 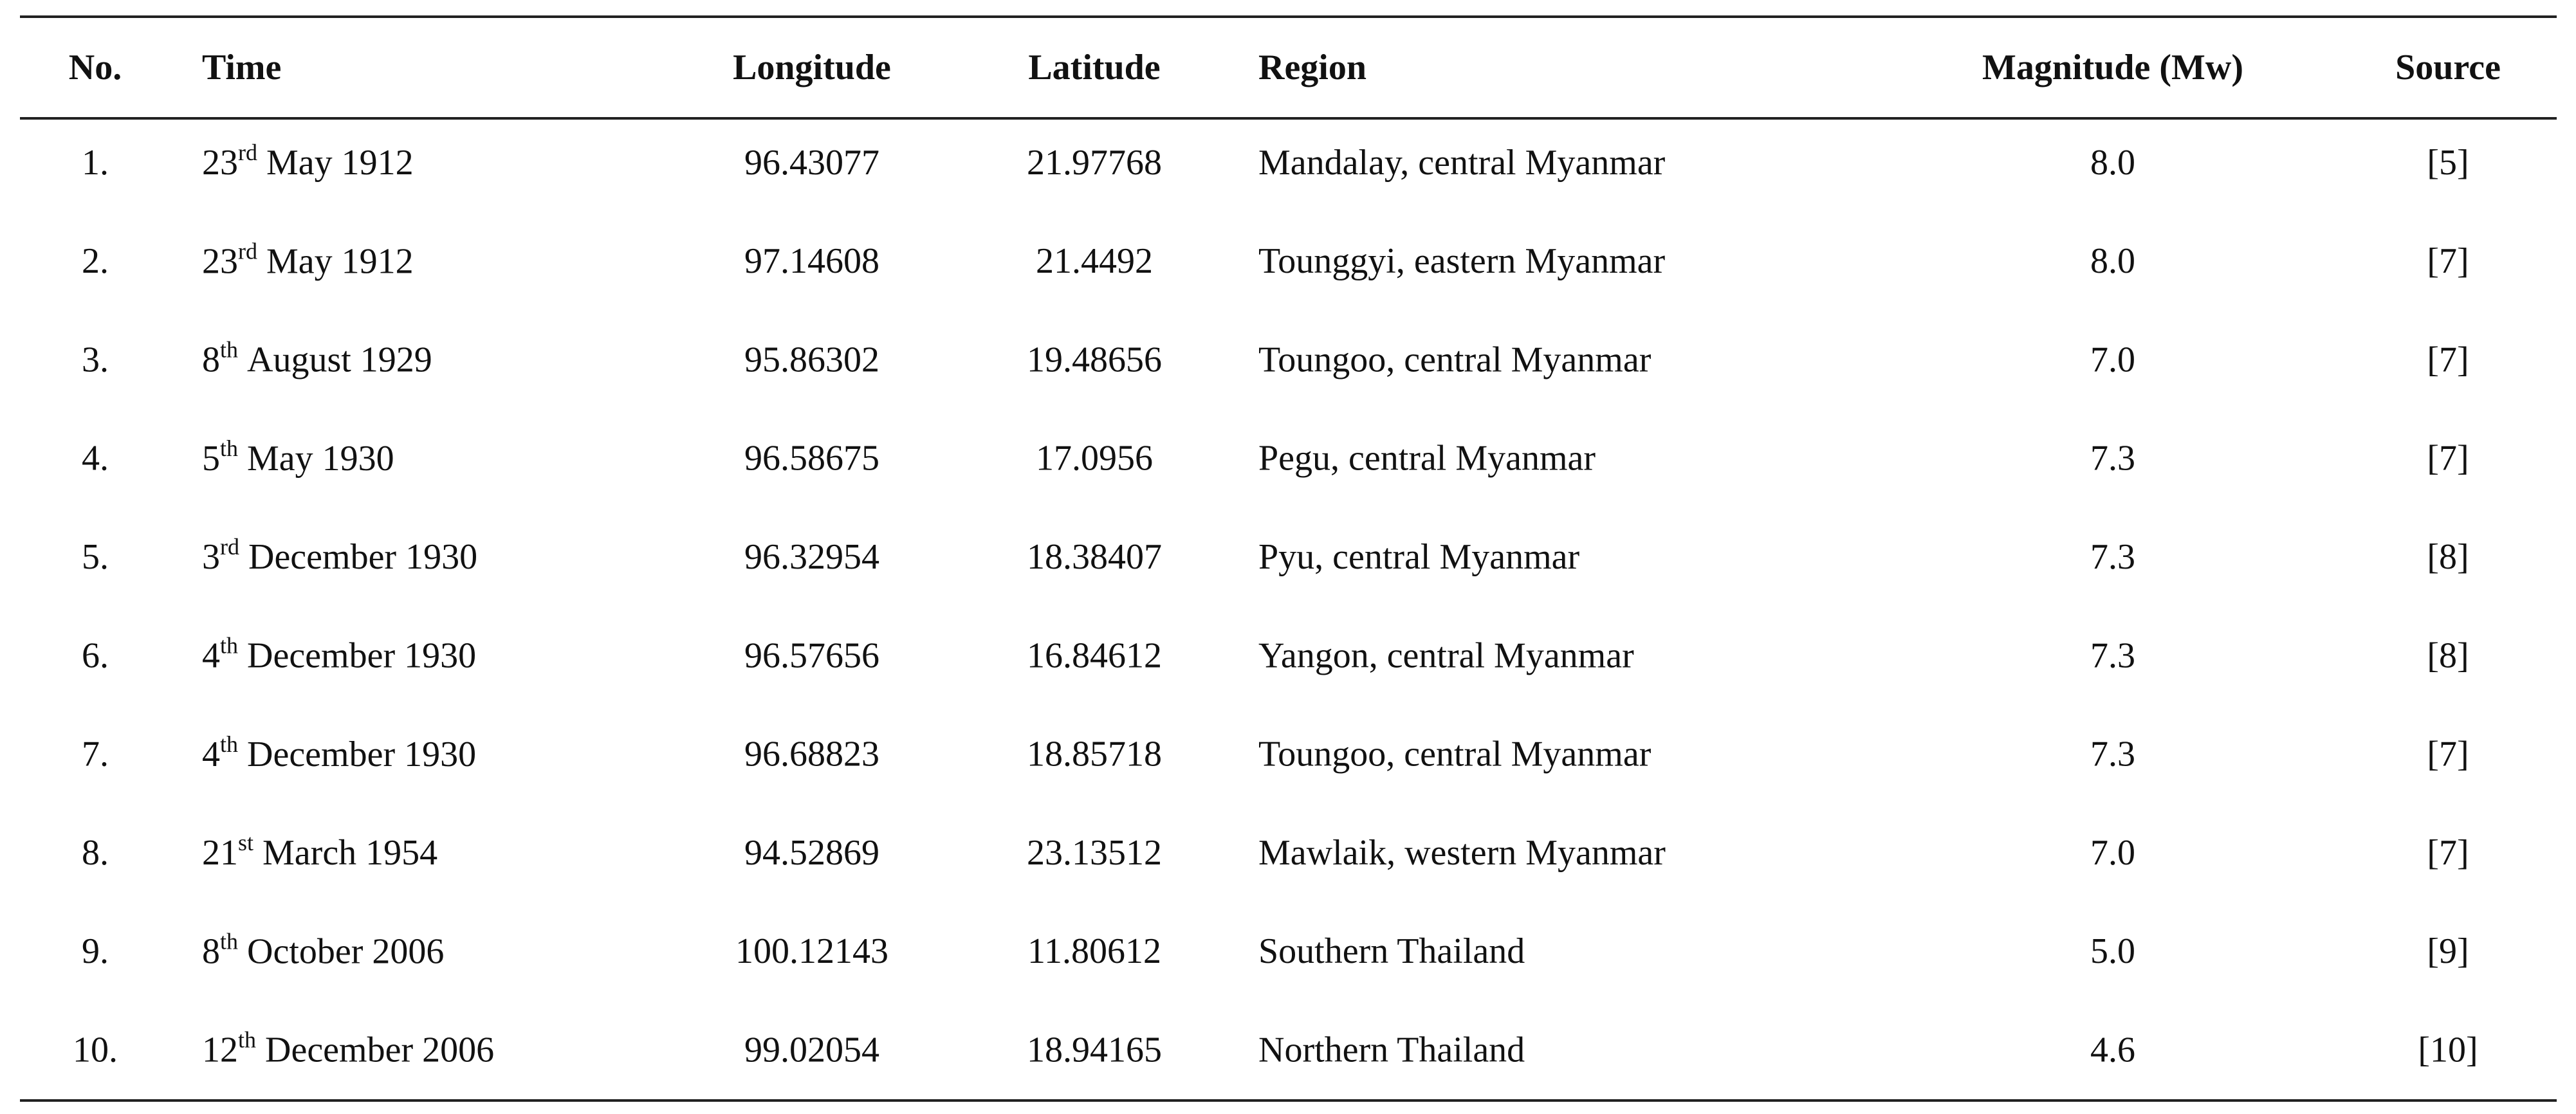 I want to click on month-year: December 2006, so click(x=379, y=1050).